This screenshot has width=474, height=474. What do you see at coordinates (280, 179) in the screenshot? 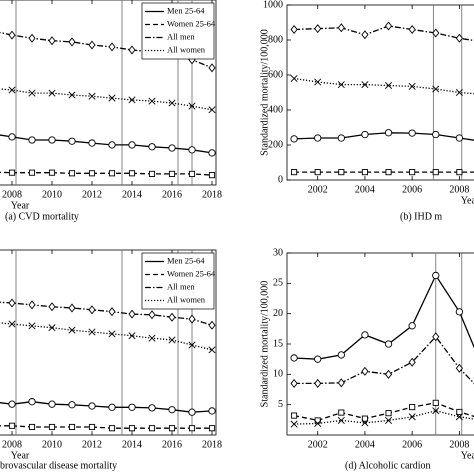
I see `y-tick-label: 0` at bounding box center [280, 179].